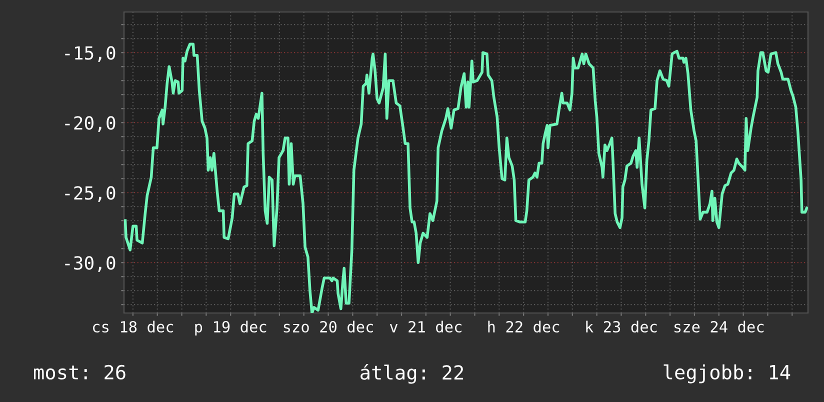 This screenshot has width=824, height=402. What do you see at coordinates (133, 326) in the screenshot?
I see `x-tick-label: cs 18 dec` at bounding box center [133, 326].